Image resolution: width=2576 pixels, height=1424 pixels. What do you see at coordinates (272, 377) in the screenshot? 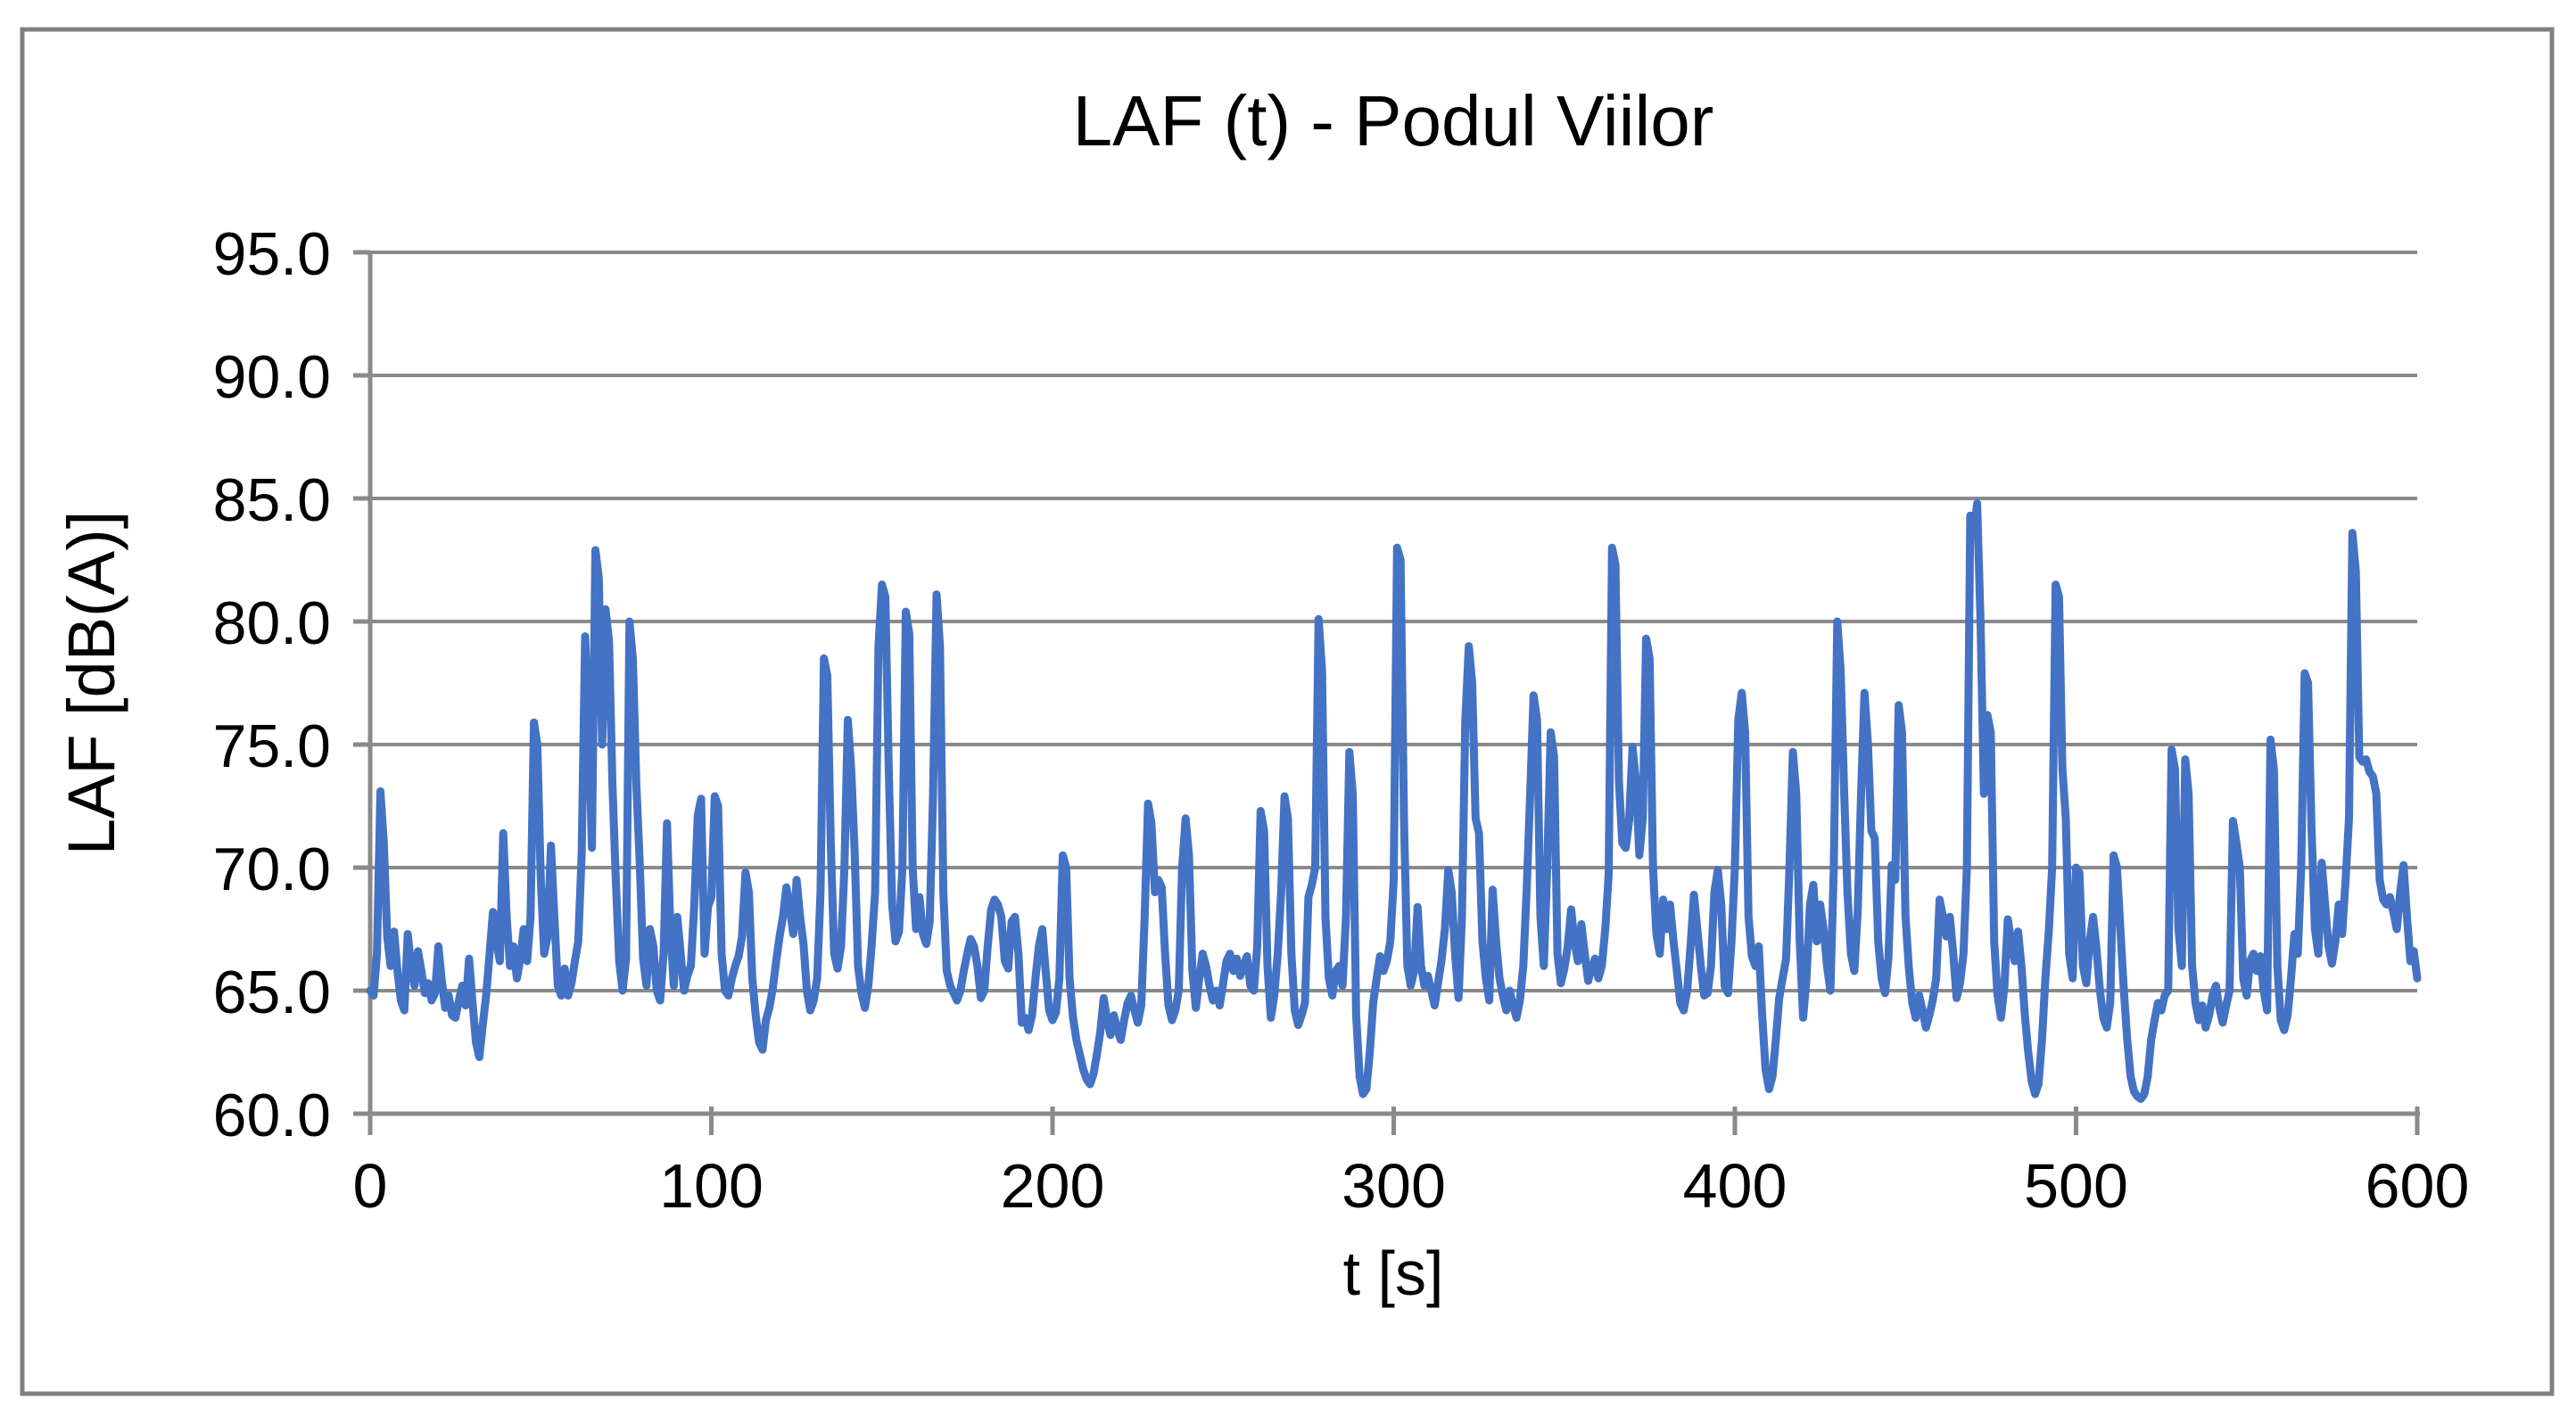
I see `y-tick-label: 90.0` at bounding box center [272, 377].